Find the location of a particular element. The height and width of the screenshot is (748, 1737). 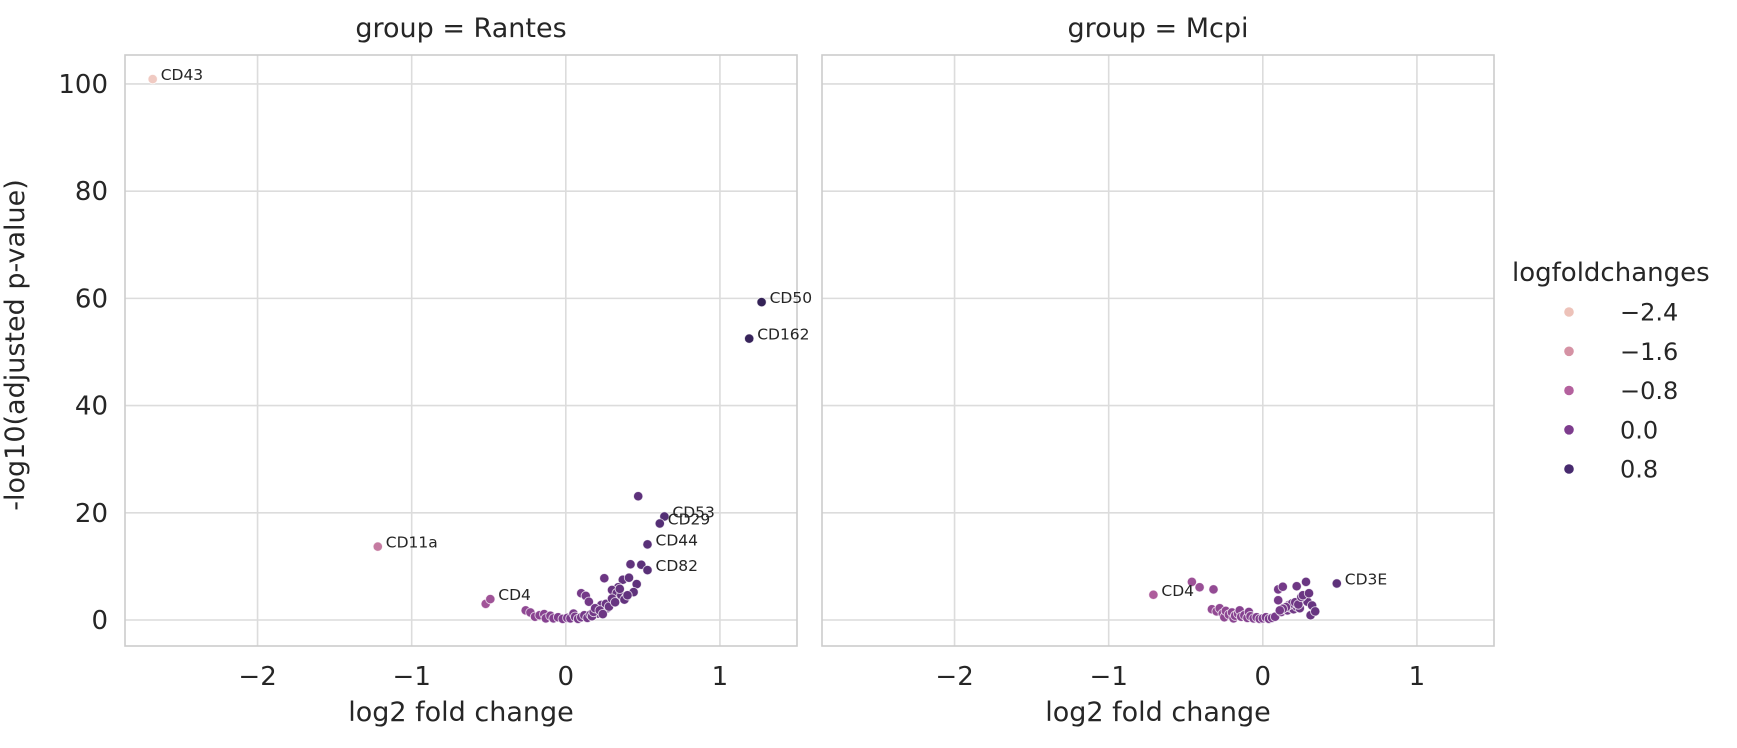

legend-label: −1.6 is located at coordinates (1649, 352).